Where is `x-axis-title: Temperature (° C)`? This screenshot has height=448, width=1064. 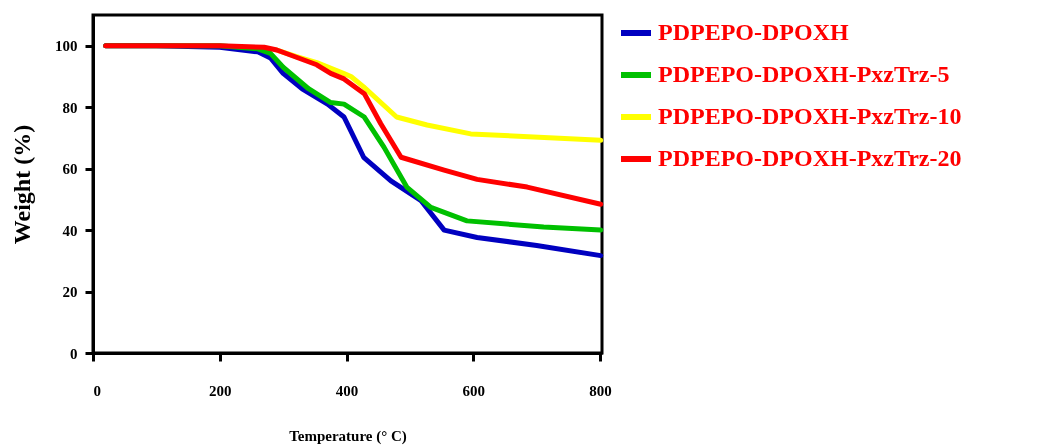
x-axis-title: Temperature (° C) is located at coordinates (348, 436).